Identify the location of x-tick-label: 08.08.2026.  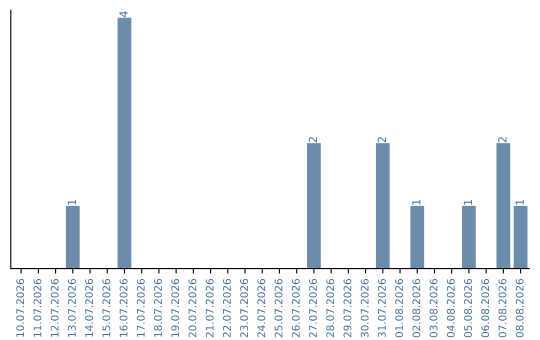
(520, 308).